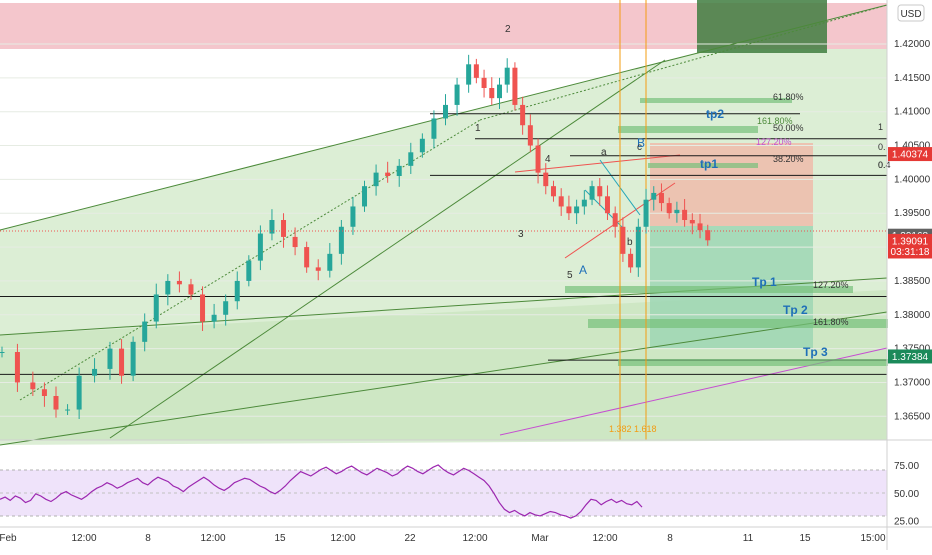  What do you see at coordinates (831, 285) in the screenshot?
I see `fib-label: 127.20%` at bounding box center [831, 285].